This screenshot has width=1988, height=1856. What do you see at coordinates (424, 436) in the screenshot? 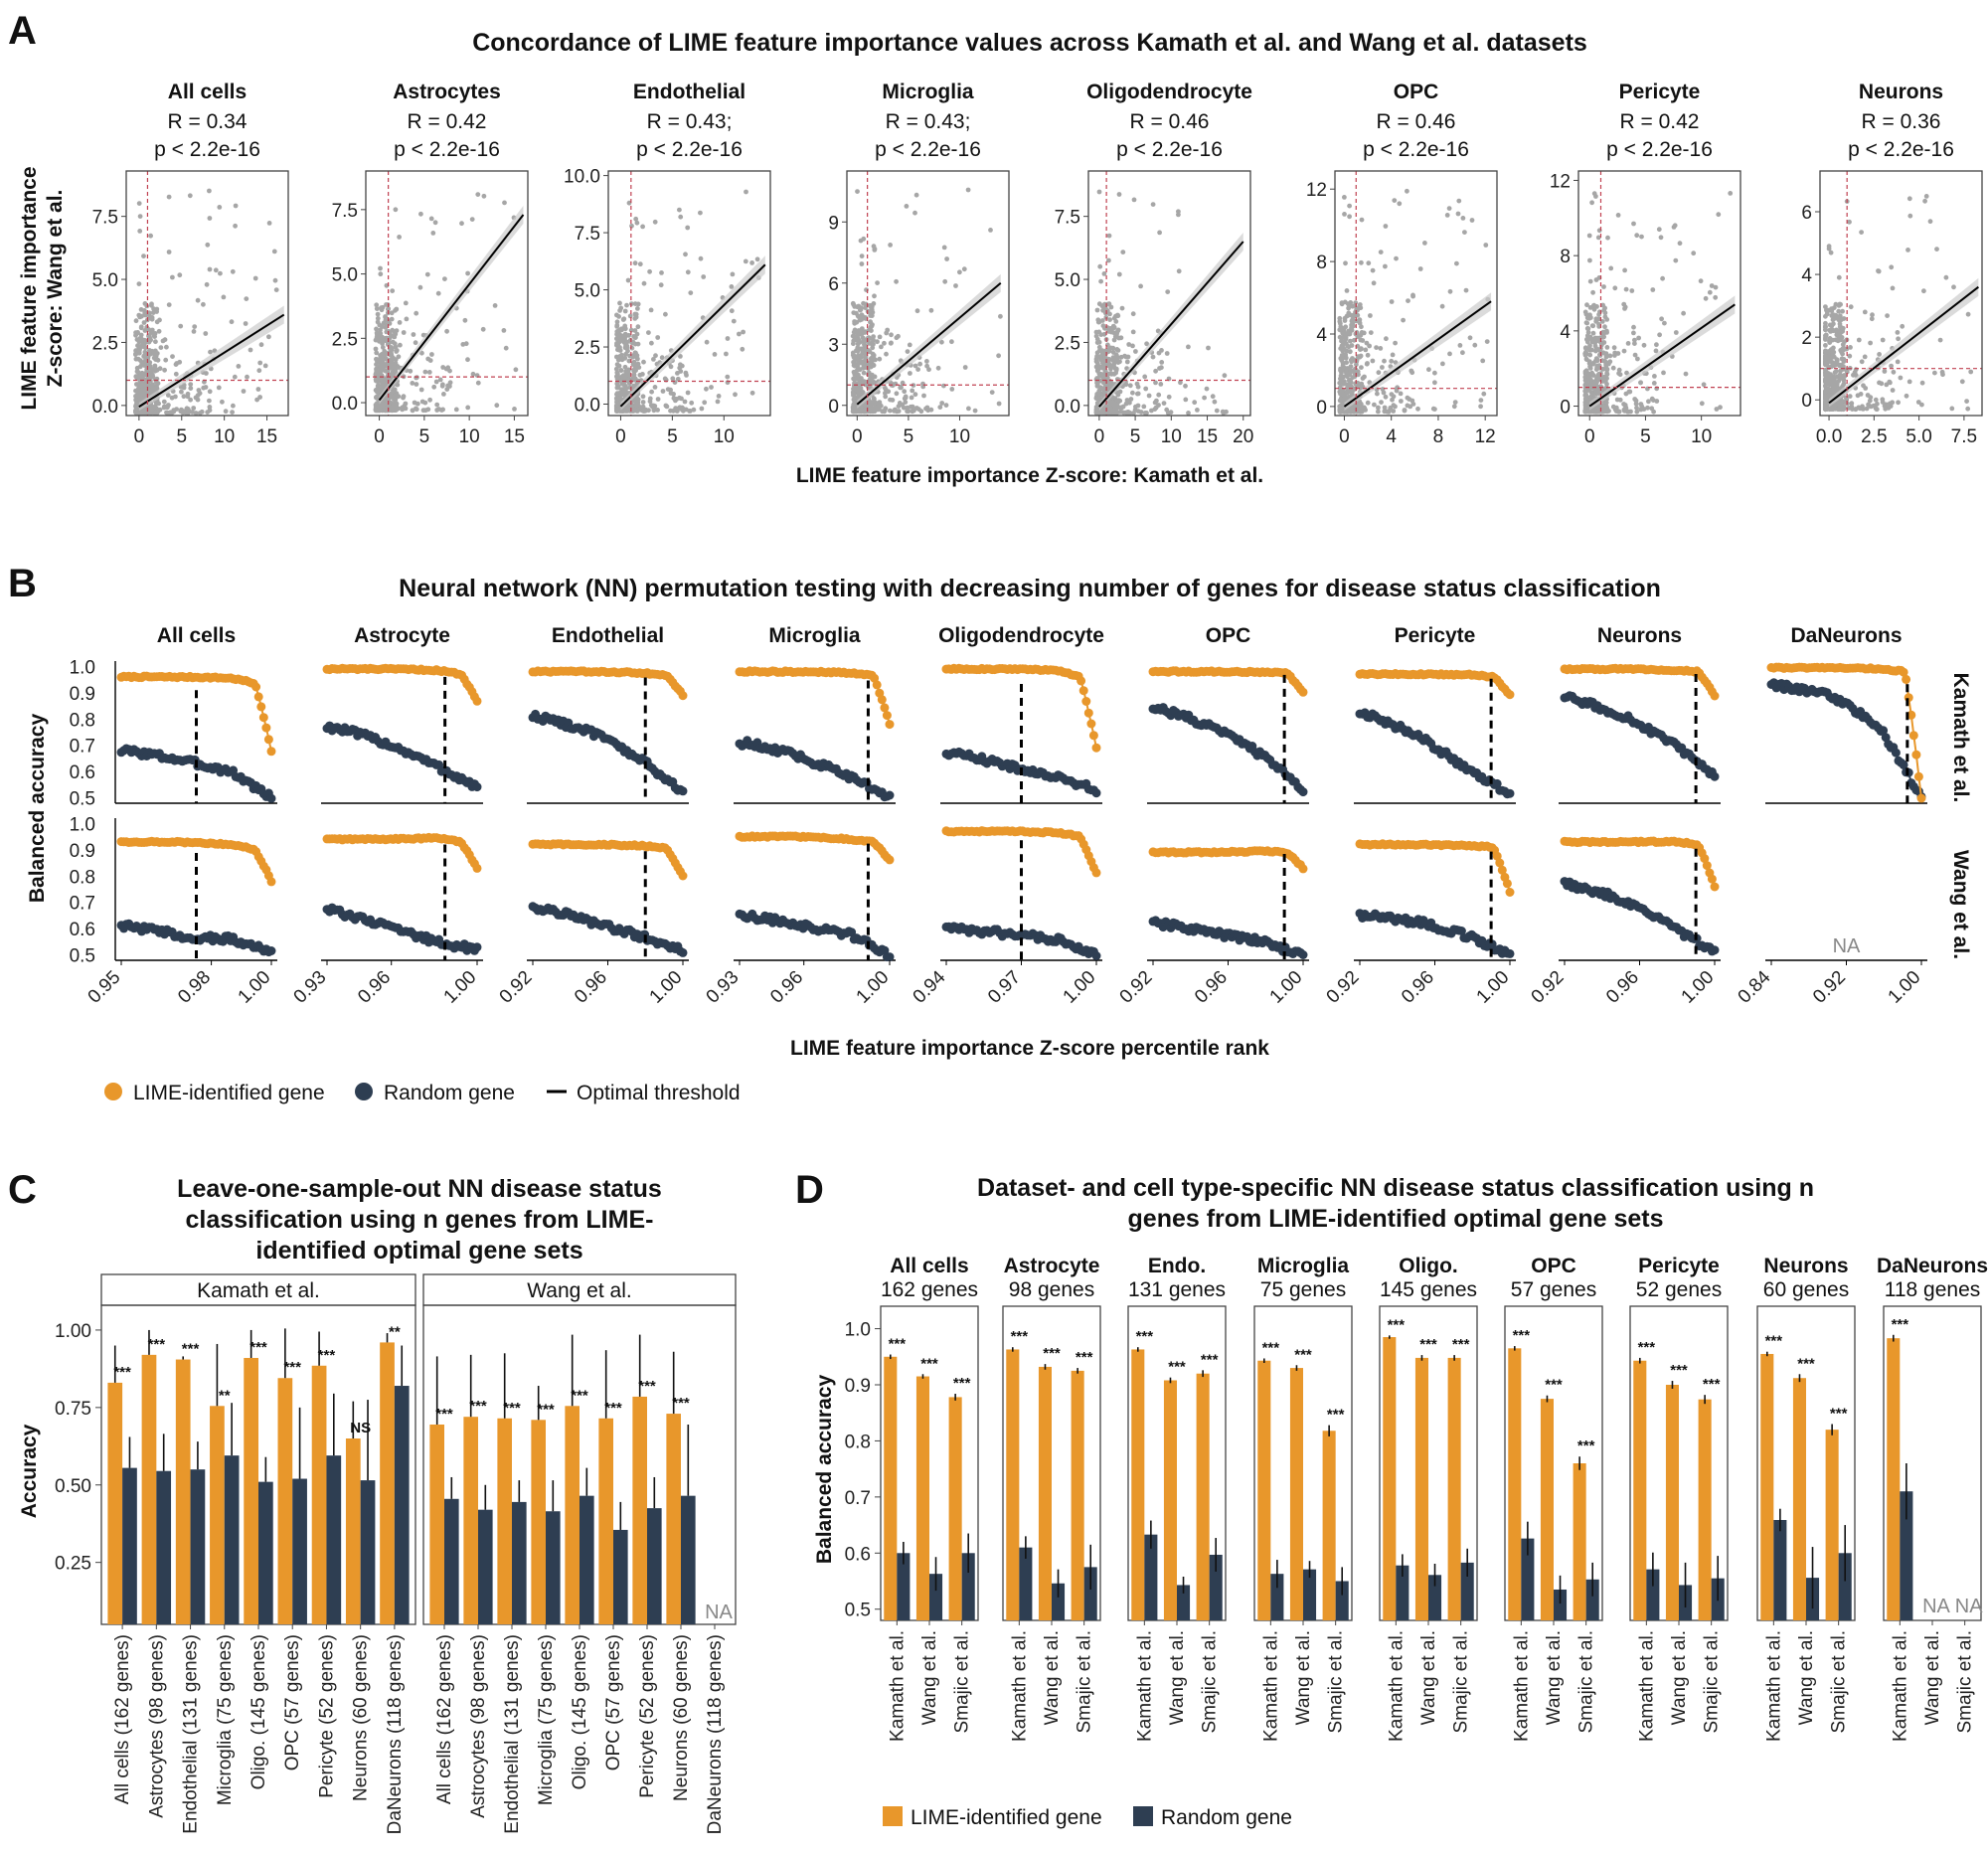
I see `x-tick-label: 5` at bounding box center [424, 436].